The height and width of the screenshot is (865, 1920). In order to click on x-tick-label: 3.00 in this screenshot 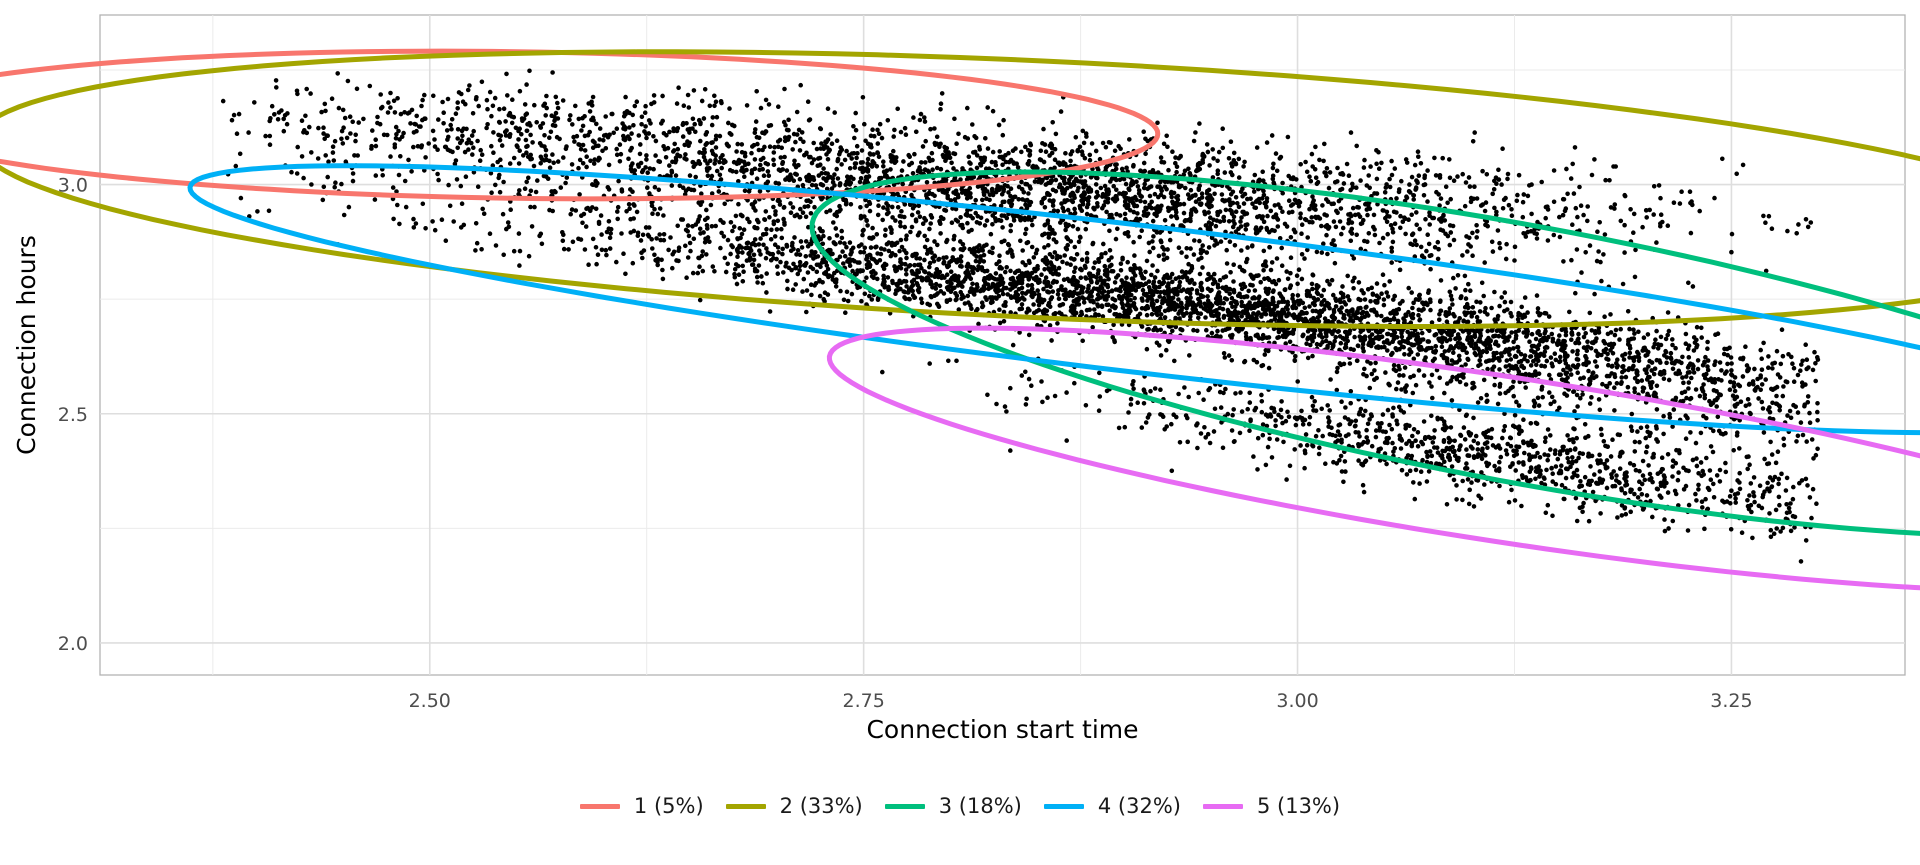, I will do `click(1297, 701)`.